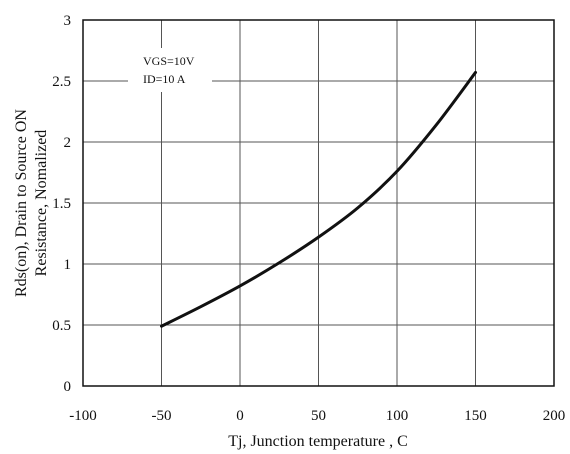 The image size is (570, 454). I want to click on y-tick-label: 3, so click(68, 21).